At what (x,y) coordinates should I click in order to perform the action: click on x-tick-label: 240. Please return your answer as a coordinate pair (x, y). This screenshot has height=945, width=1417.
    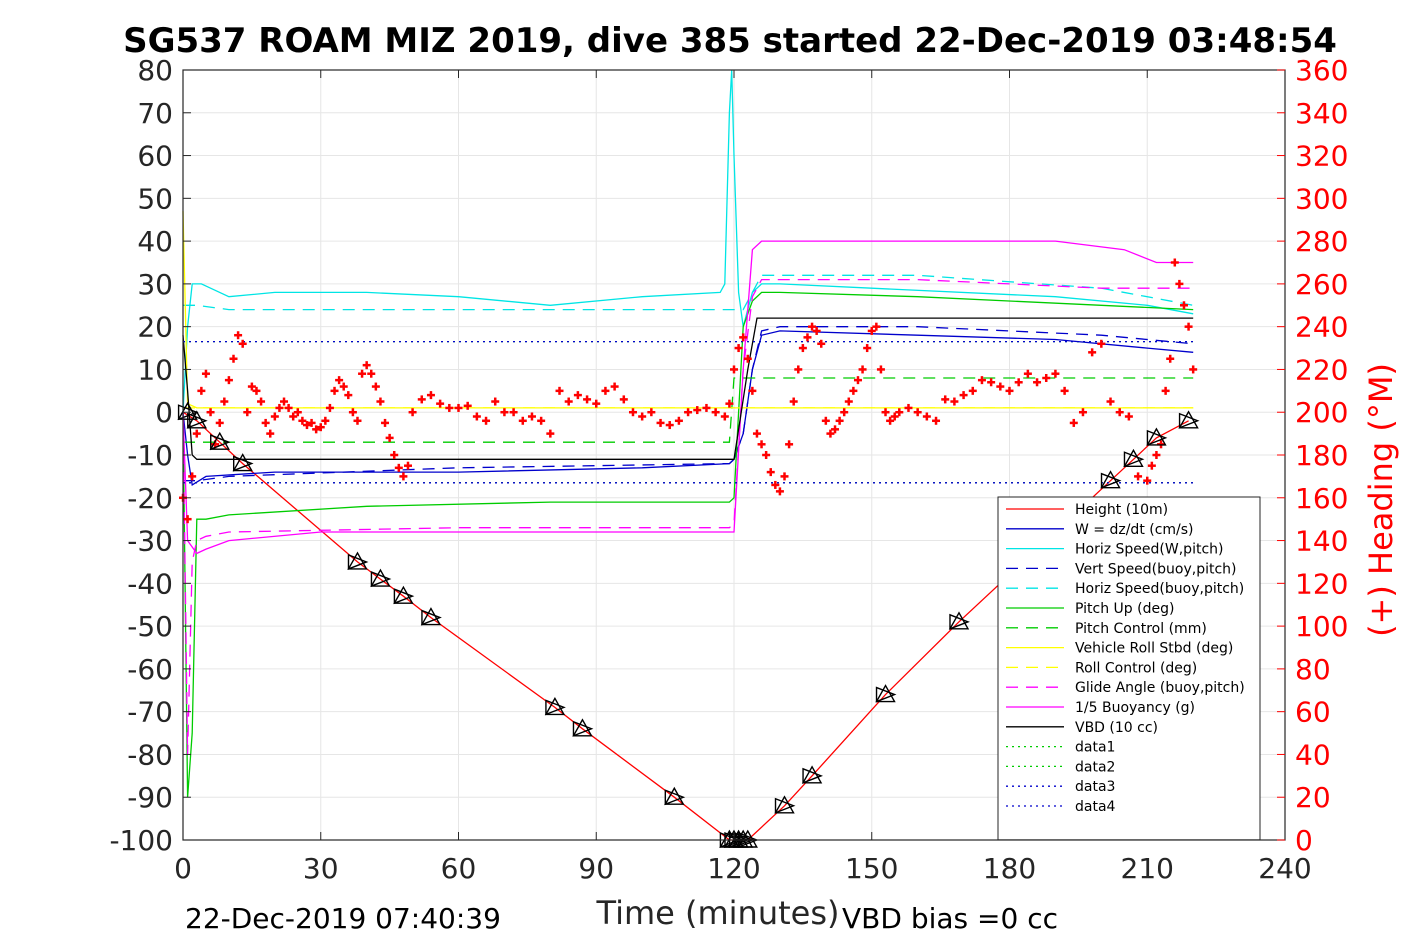
    Looking at the image, I should click on (1284, 868).